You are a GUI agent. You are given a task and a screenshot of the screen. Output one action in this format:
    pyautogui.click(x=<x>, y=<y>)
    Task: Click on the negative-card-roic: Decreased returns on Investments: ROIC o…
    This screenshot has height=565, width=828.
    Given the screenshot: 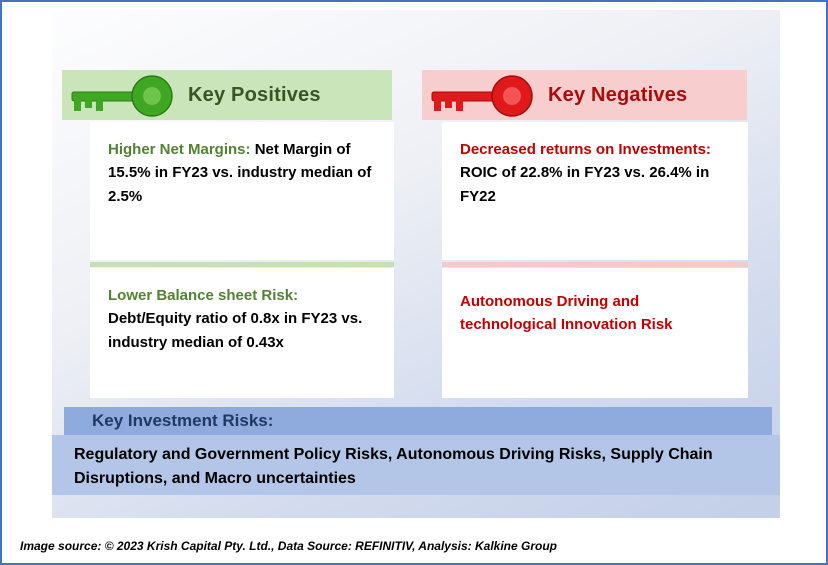 What is the action you would take?
    pyautogui.click(x=595, y=191)
    